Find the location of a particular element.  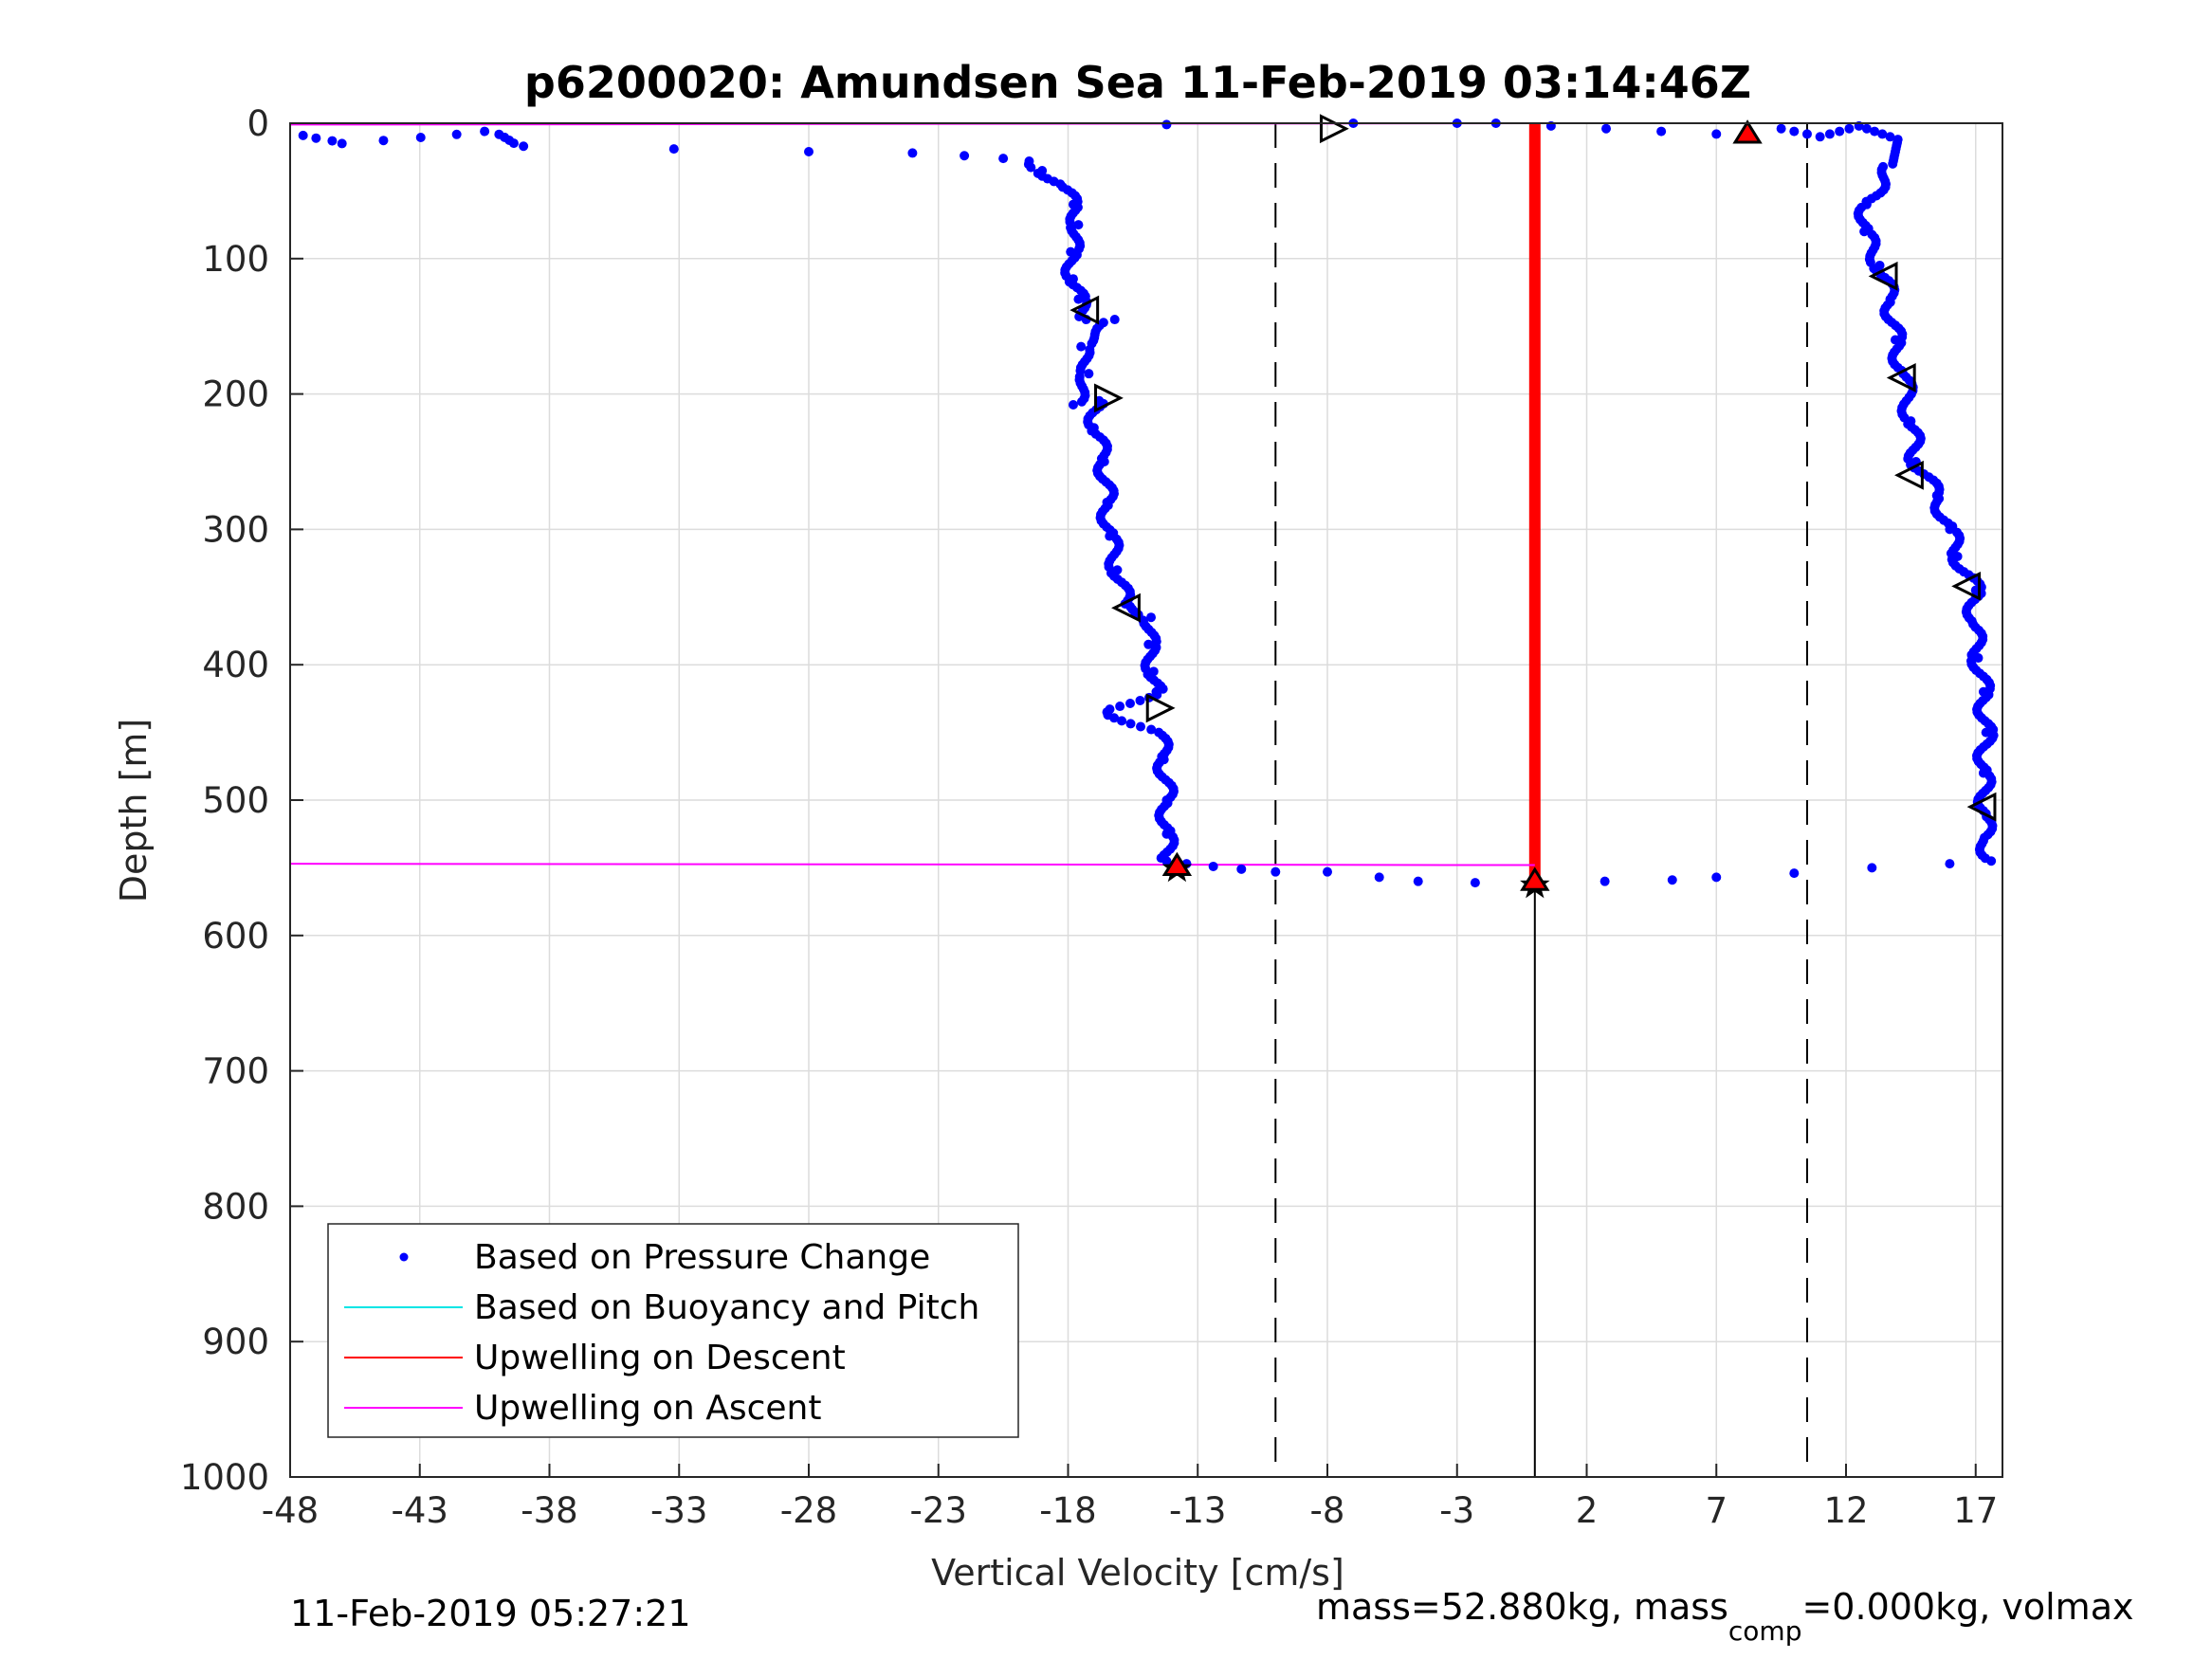

x-tick-label: 17 is located at coordinates (1975, 1510).